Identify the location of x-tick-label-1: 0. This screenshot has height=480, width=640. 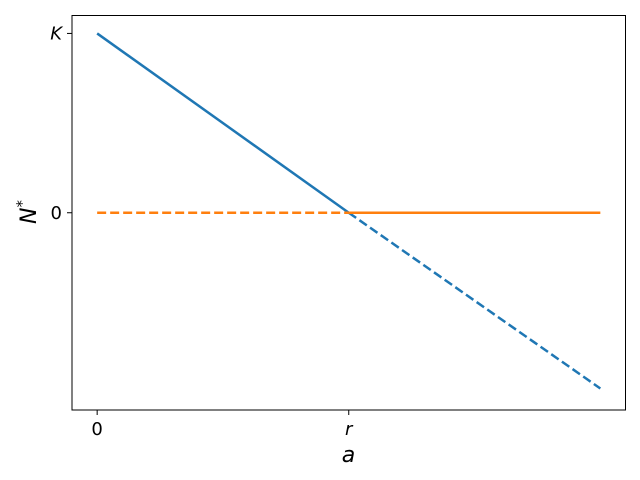
(96, 429).